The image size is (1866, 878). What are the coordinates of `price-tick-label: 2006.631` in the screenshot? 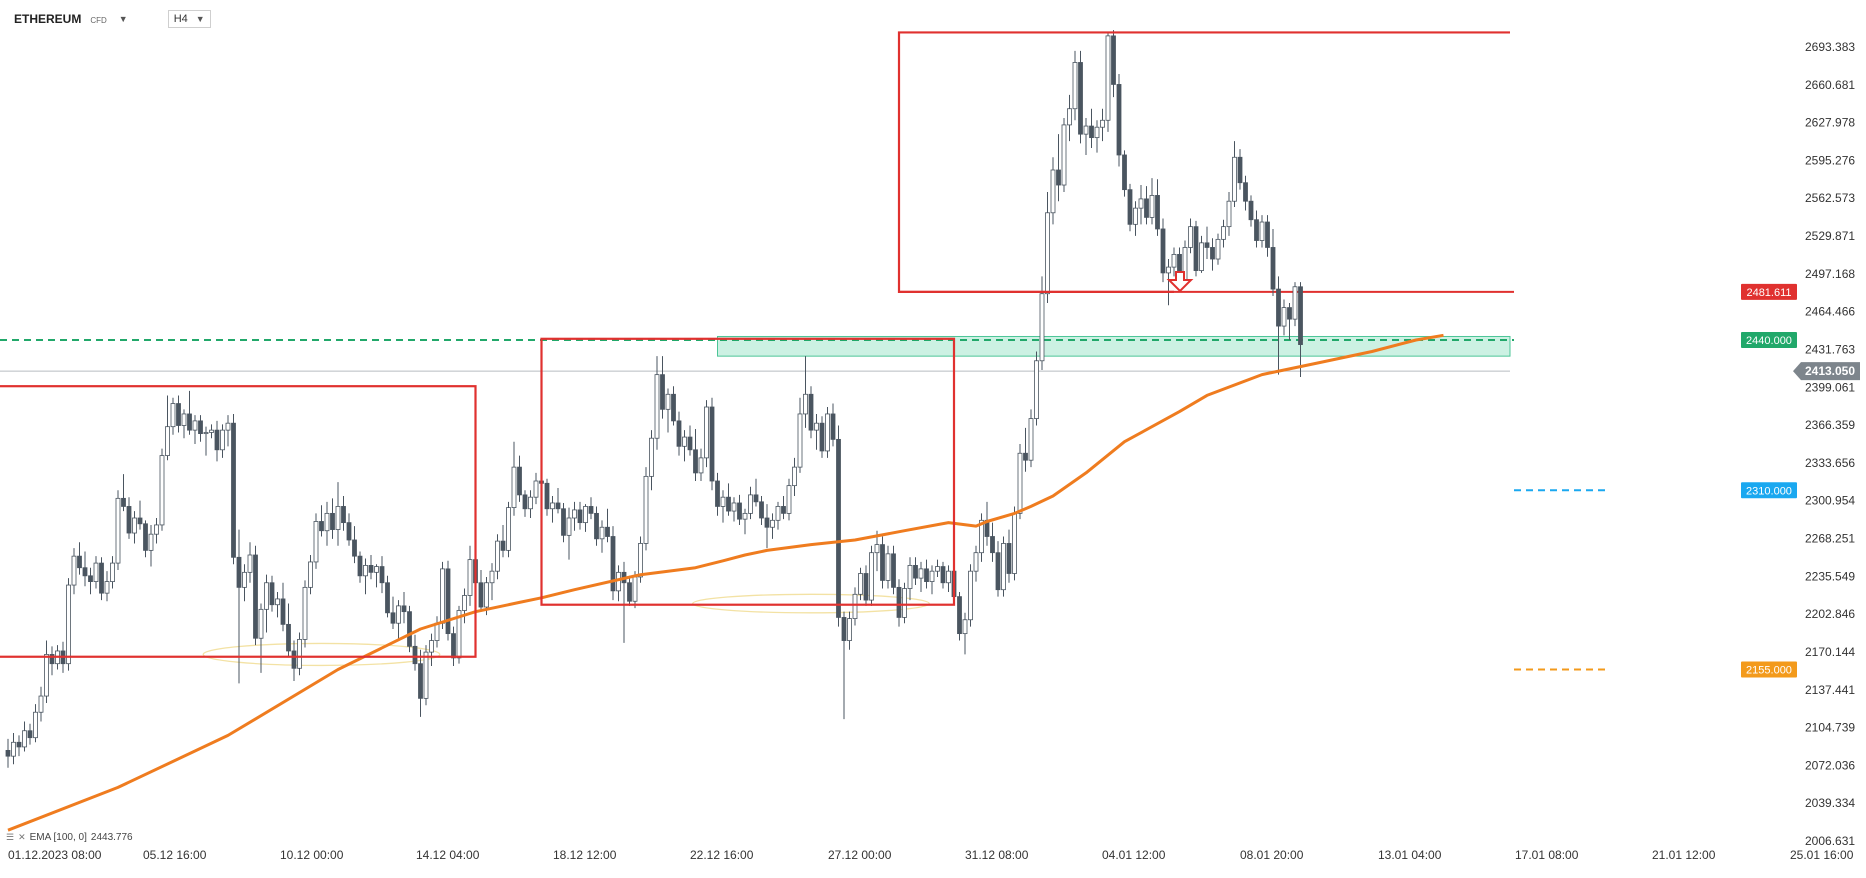 It's located at (1830, 841).